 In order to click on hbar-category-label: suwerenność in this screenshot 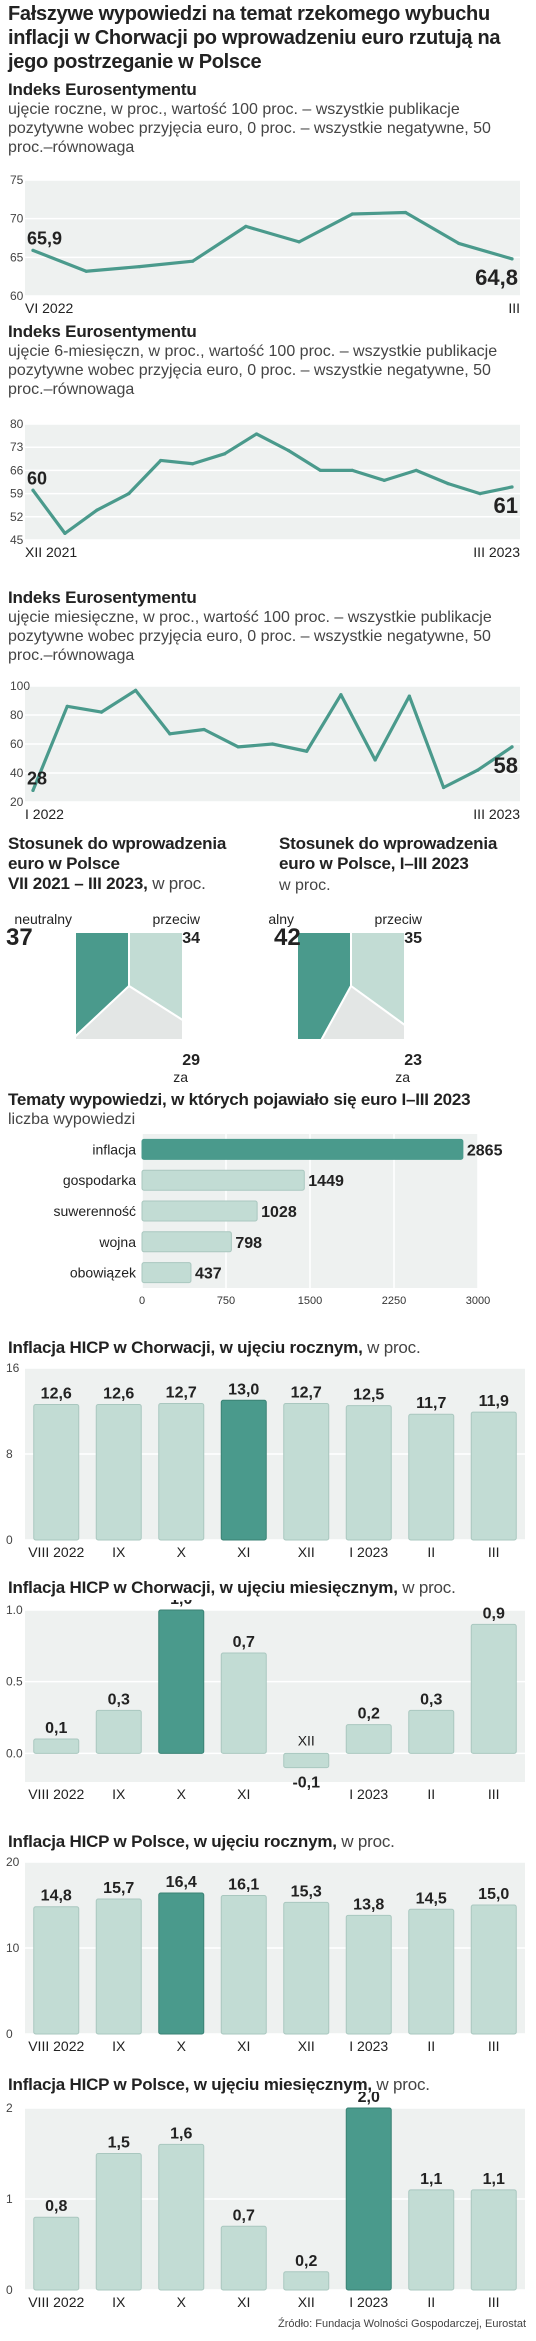, I will do `click(95, 1211)`.